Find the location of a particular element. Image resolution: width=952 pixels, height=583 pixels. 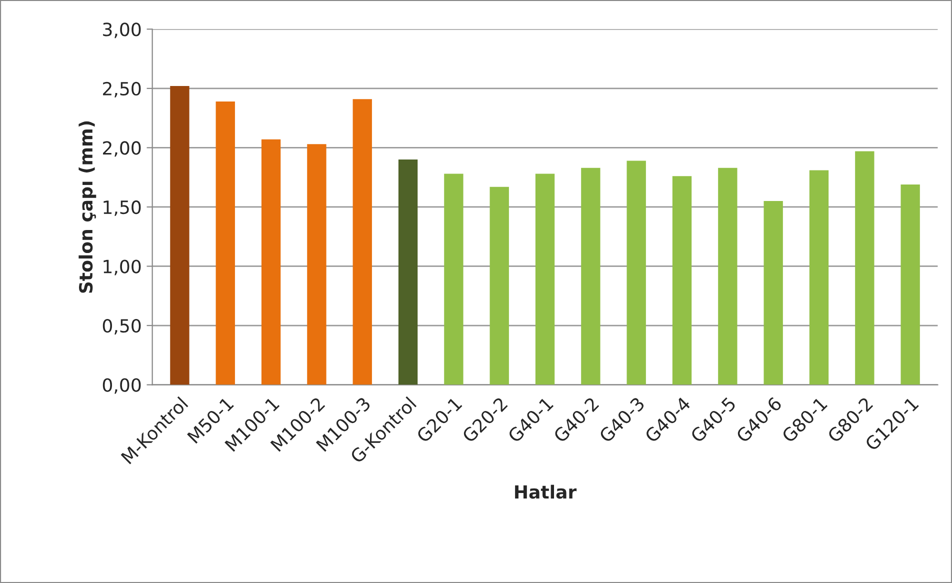

y-tick-label: 0,00 is located at coordinates (121, 386).